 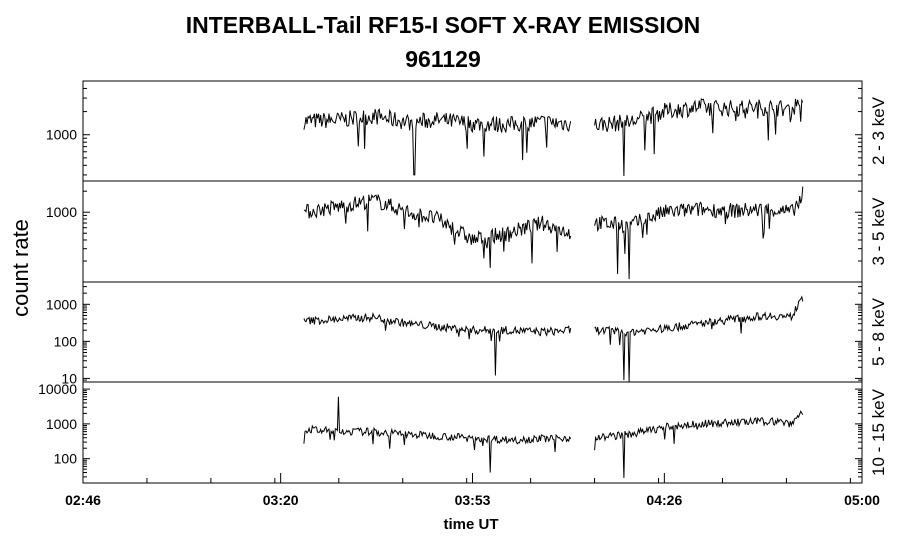 I want to click on x-axis: 02:46 03:20 03:53 04:26 05:00, so click(x=472, y=490).